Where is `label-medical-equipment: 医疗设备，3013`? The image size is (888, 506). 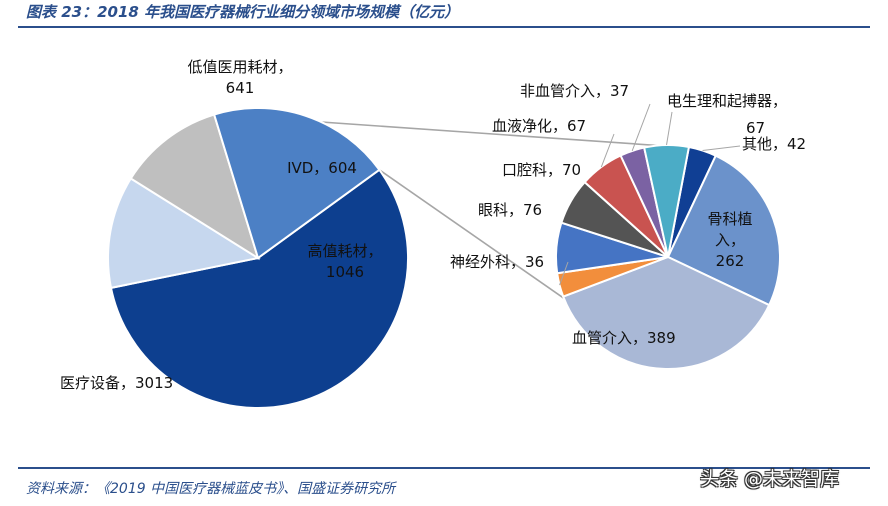
label-medical-equipment: 医疗设备，3013 is located at coordinates (116, 383).